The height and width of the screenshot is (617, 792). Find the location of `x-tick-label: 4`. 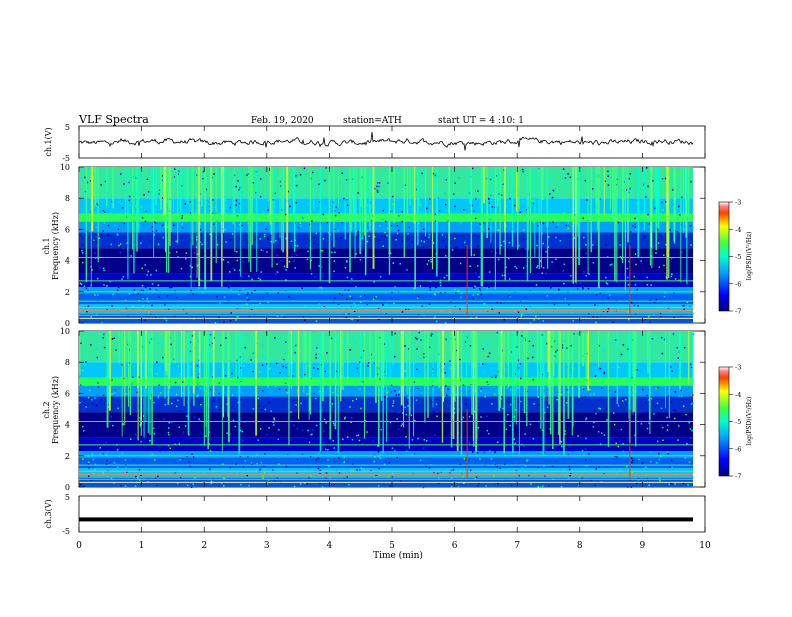

x-tick-label: 4 is located at coordinates (330, 546).